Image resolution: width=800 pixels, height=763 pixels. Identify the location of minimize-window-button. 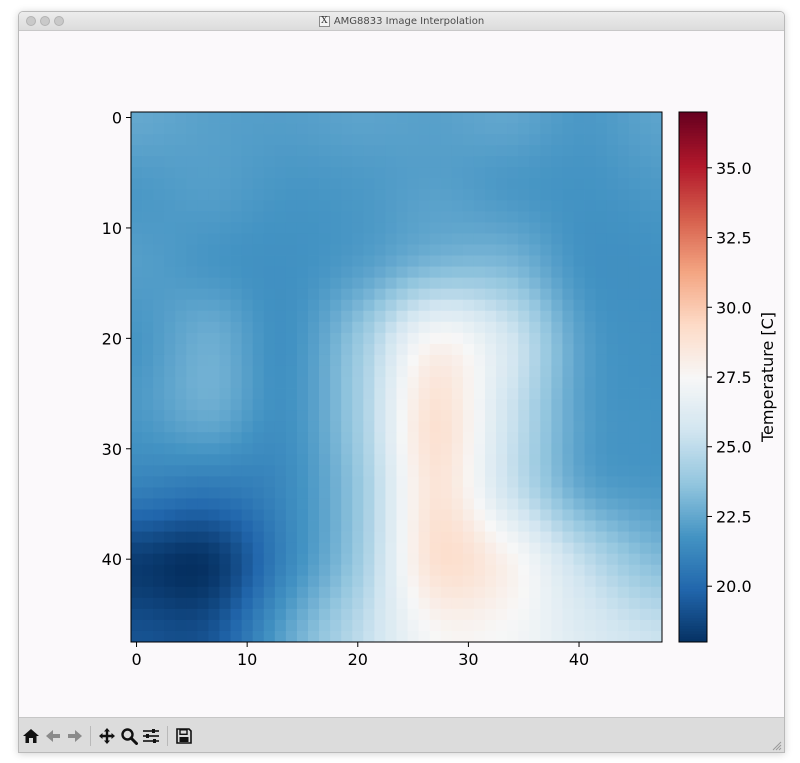
(45, 21).